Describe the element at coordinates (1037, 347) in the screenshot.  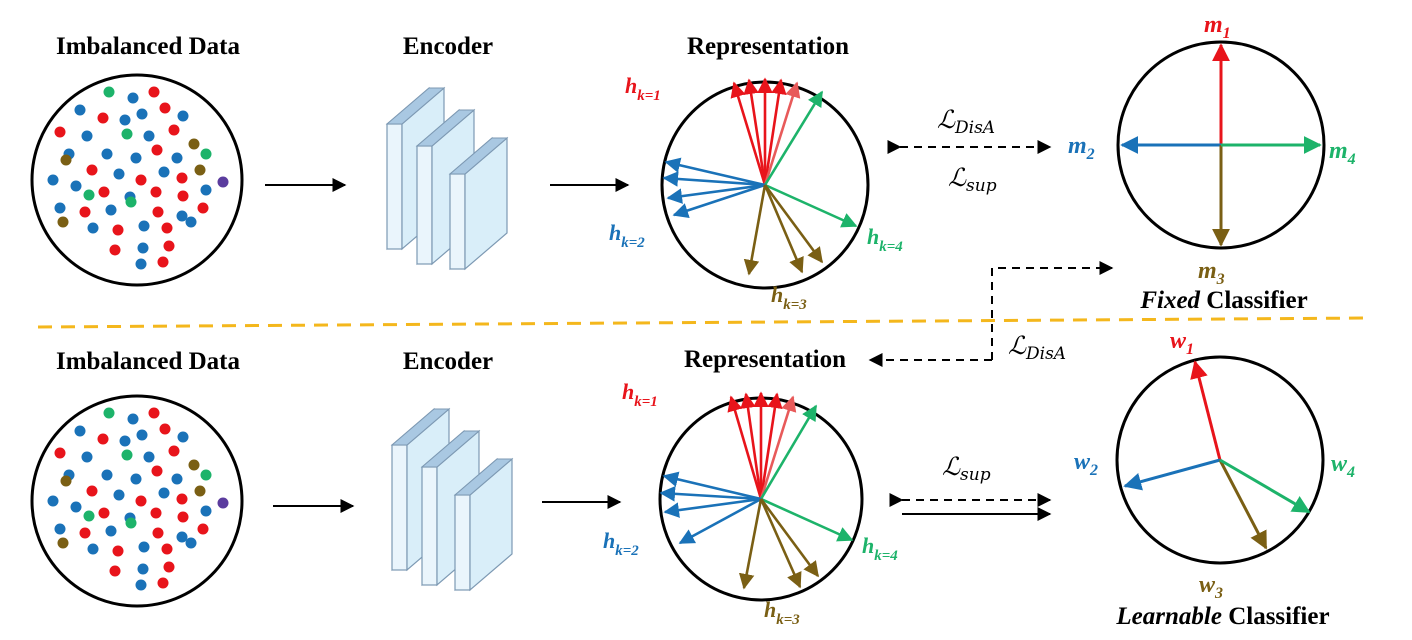
I see `middle-loss-disa: ℒDisA` at that location.